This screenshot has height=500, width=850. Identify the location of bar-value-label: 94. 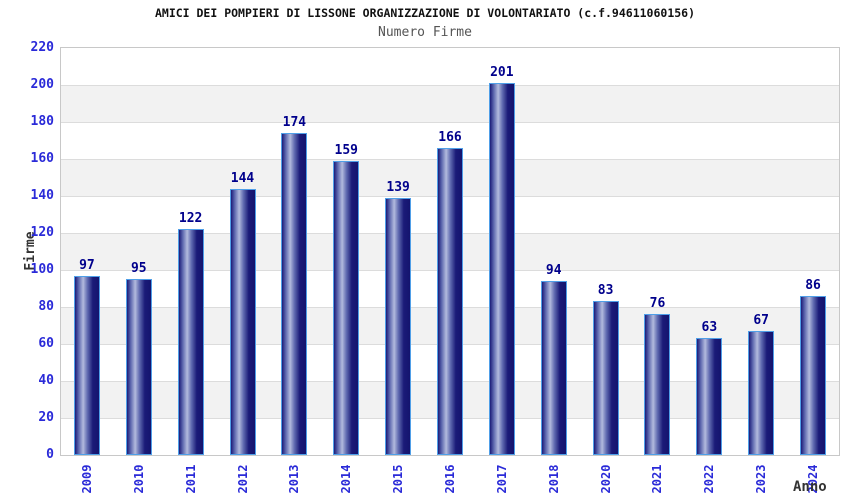
(553, 271).